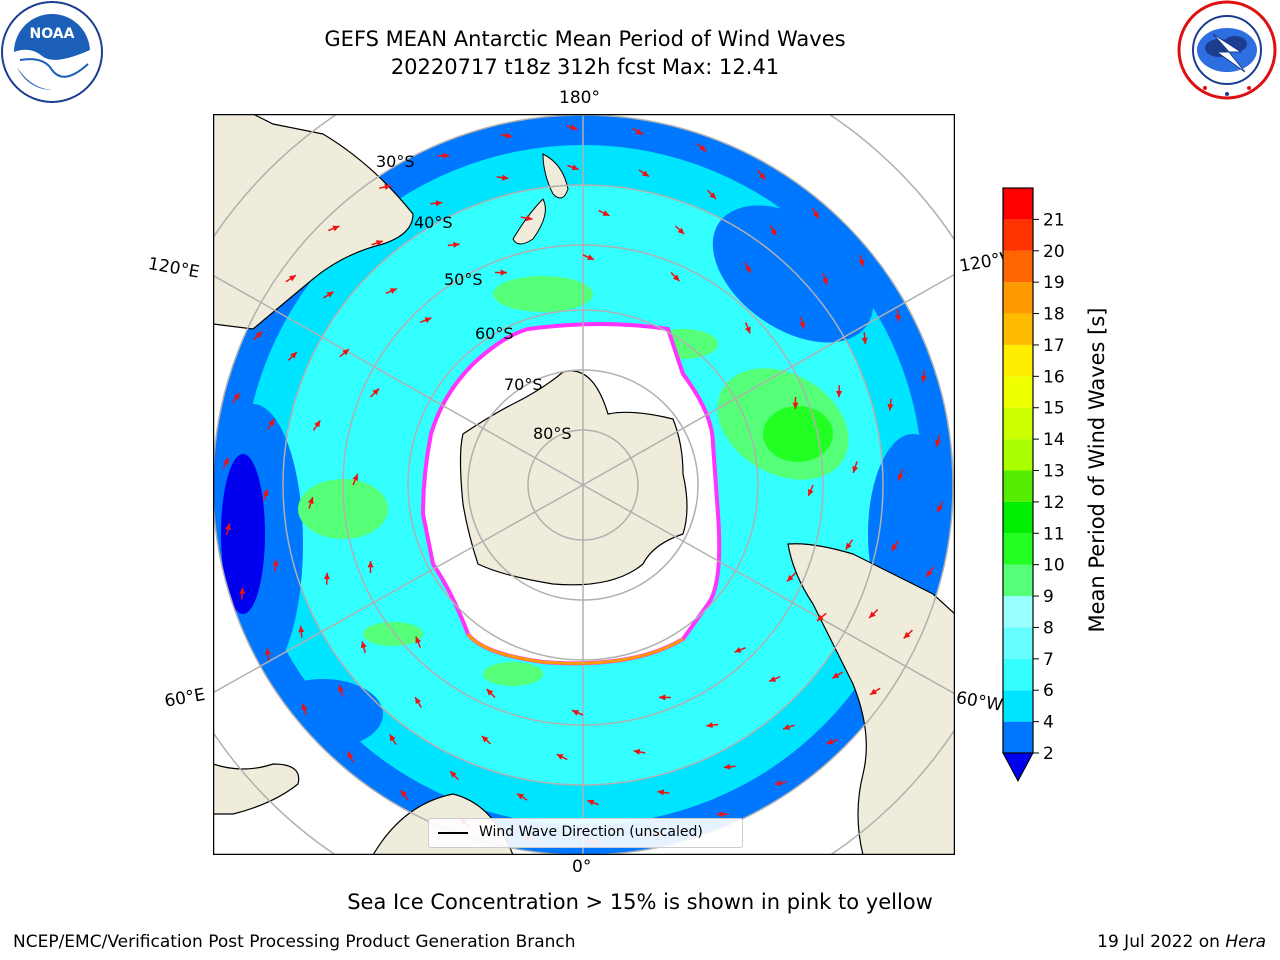  Describe the element at coordinates (1054, 409) in the screenshot. I see `colorbar-tick-label: 15` at that location.